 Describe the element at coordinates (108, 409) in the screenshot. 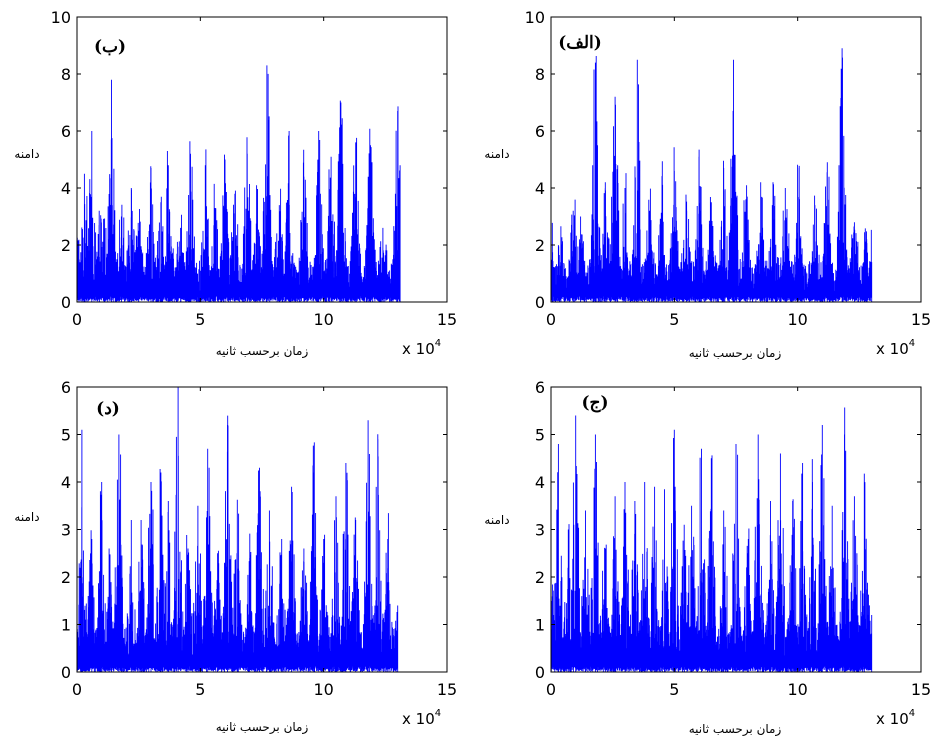

I see `panel-label: (د)` at that location.